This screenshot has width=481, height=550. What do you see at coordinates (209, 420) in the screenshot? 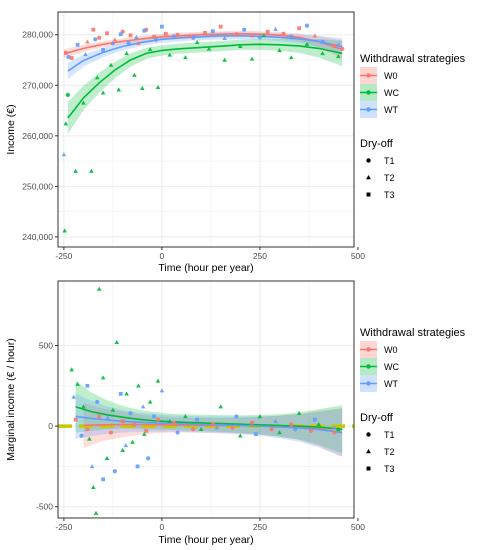
I see `marginal-smooth-lines` at bounding box center [209, 420].